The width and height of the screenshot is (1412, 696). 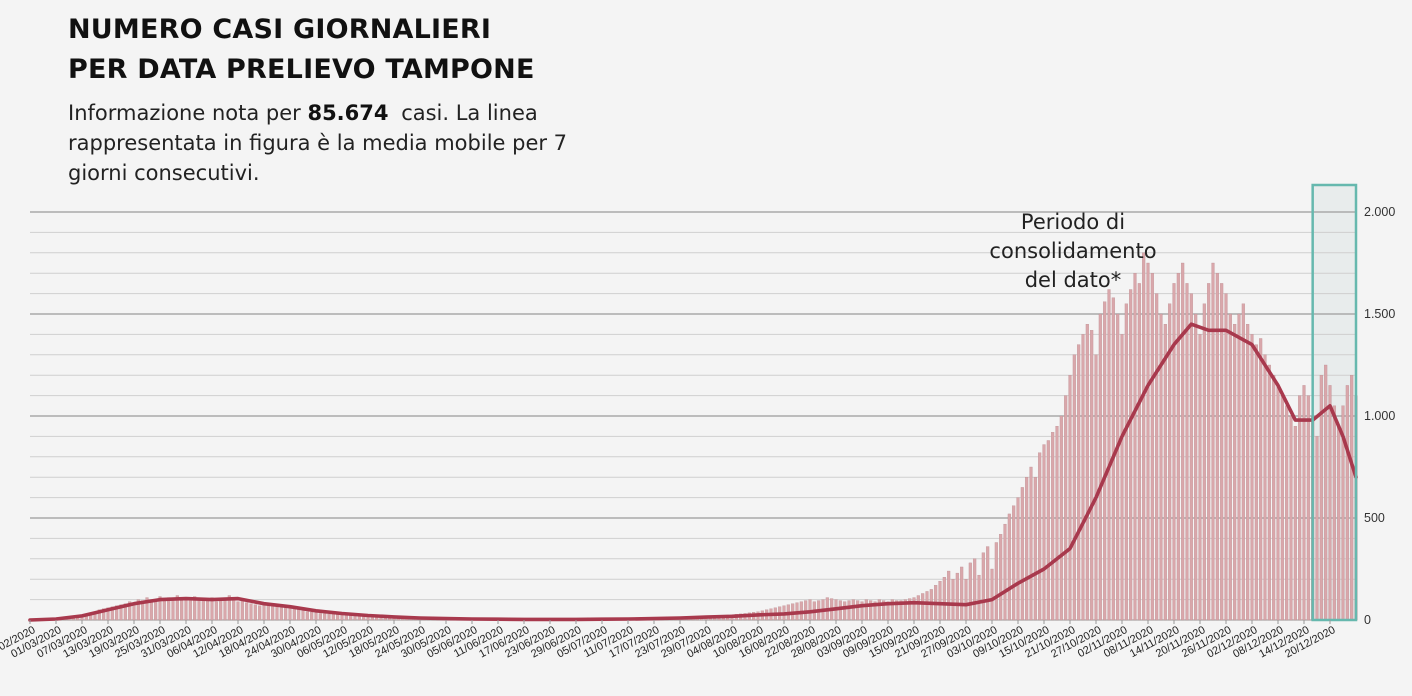 I want to click on y-tick-label: 2.000, so click(x=1379, y=212).